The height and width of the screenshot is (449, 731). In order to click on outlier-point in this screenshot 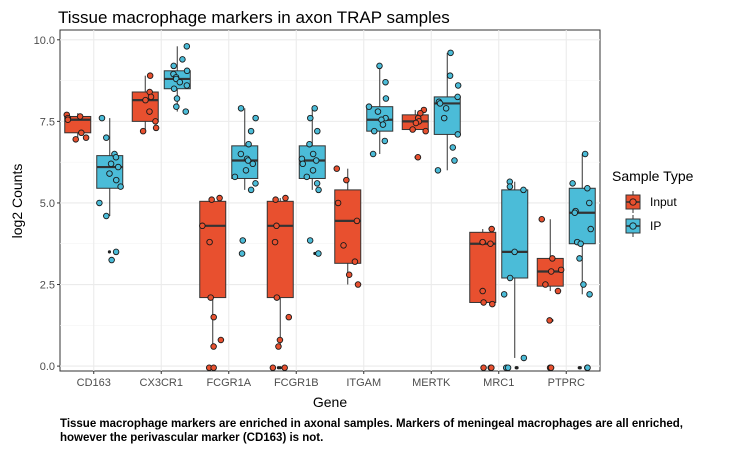, I will do `click(580, 368)`.